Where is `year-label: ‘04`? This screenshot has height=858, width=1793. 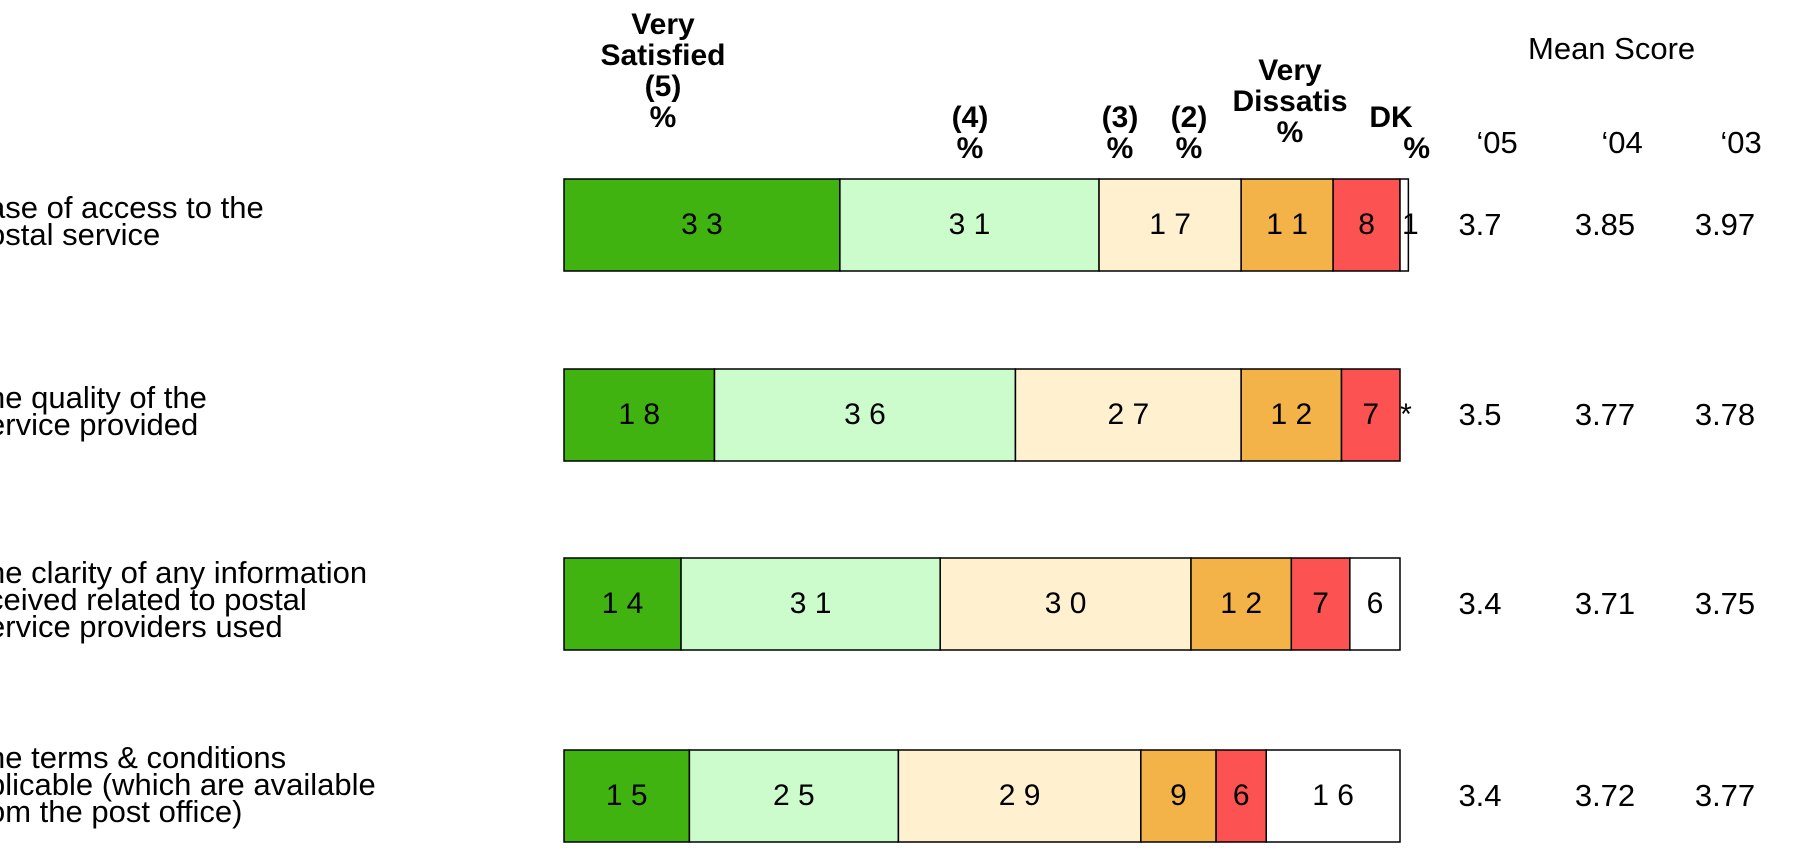
year-label: ‘04 is located at coordinates (1622, 142).